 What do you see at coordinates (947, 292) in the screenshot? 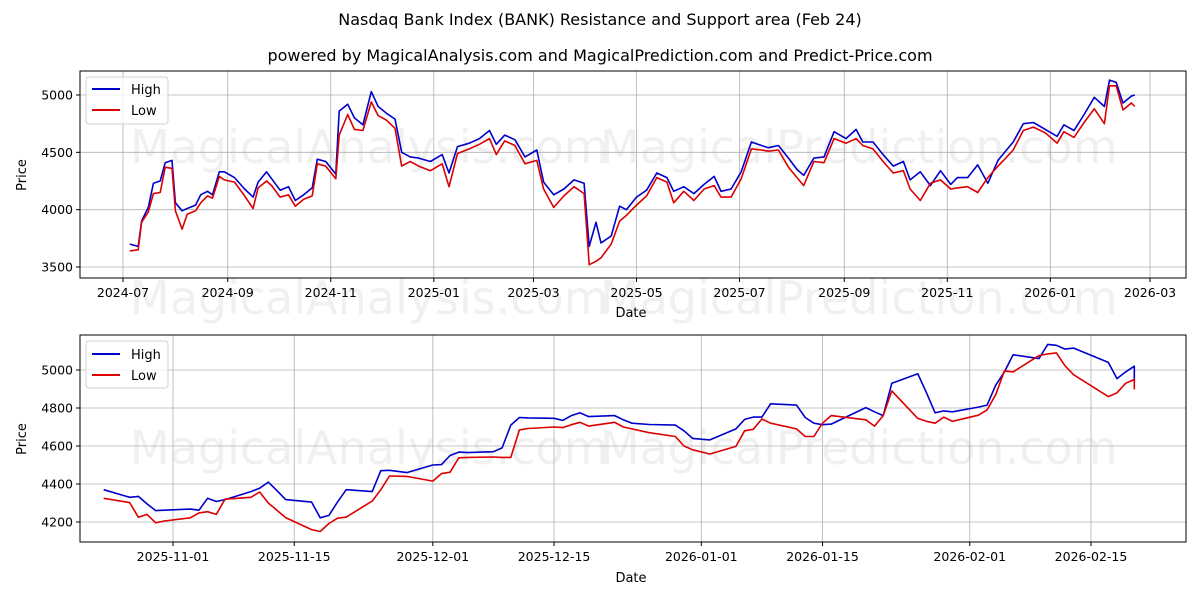
I see `x-tick-label: 2025-11` at bounding box center [947, 292].